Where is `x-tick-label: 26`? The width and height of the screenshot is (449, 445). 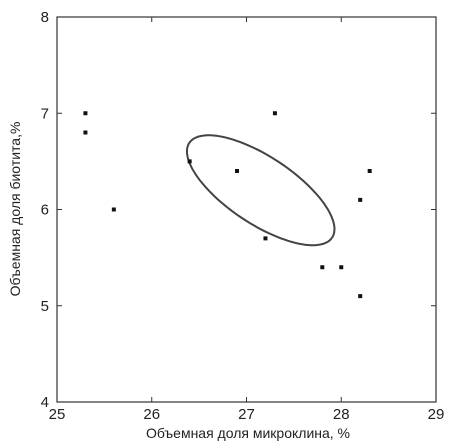
x-tick-label: 26 is located at coordinates (151, 414).